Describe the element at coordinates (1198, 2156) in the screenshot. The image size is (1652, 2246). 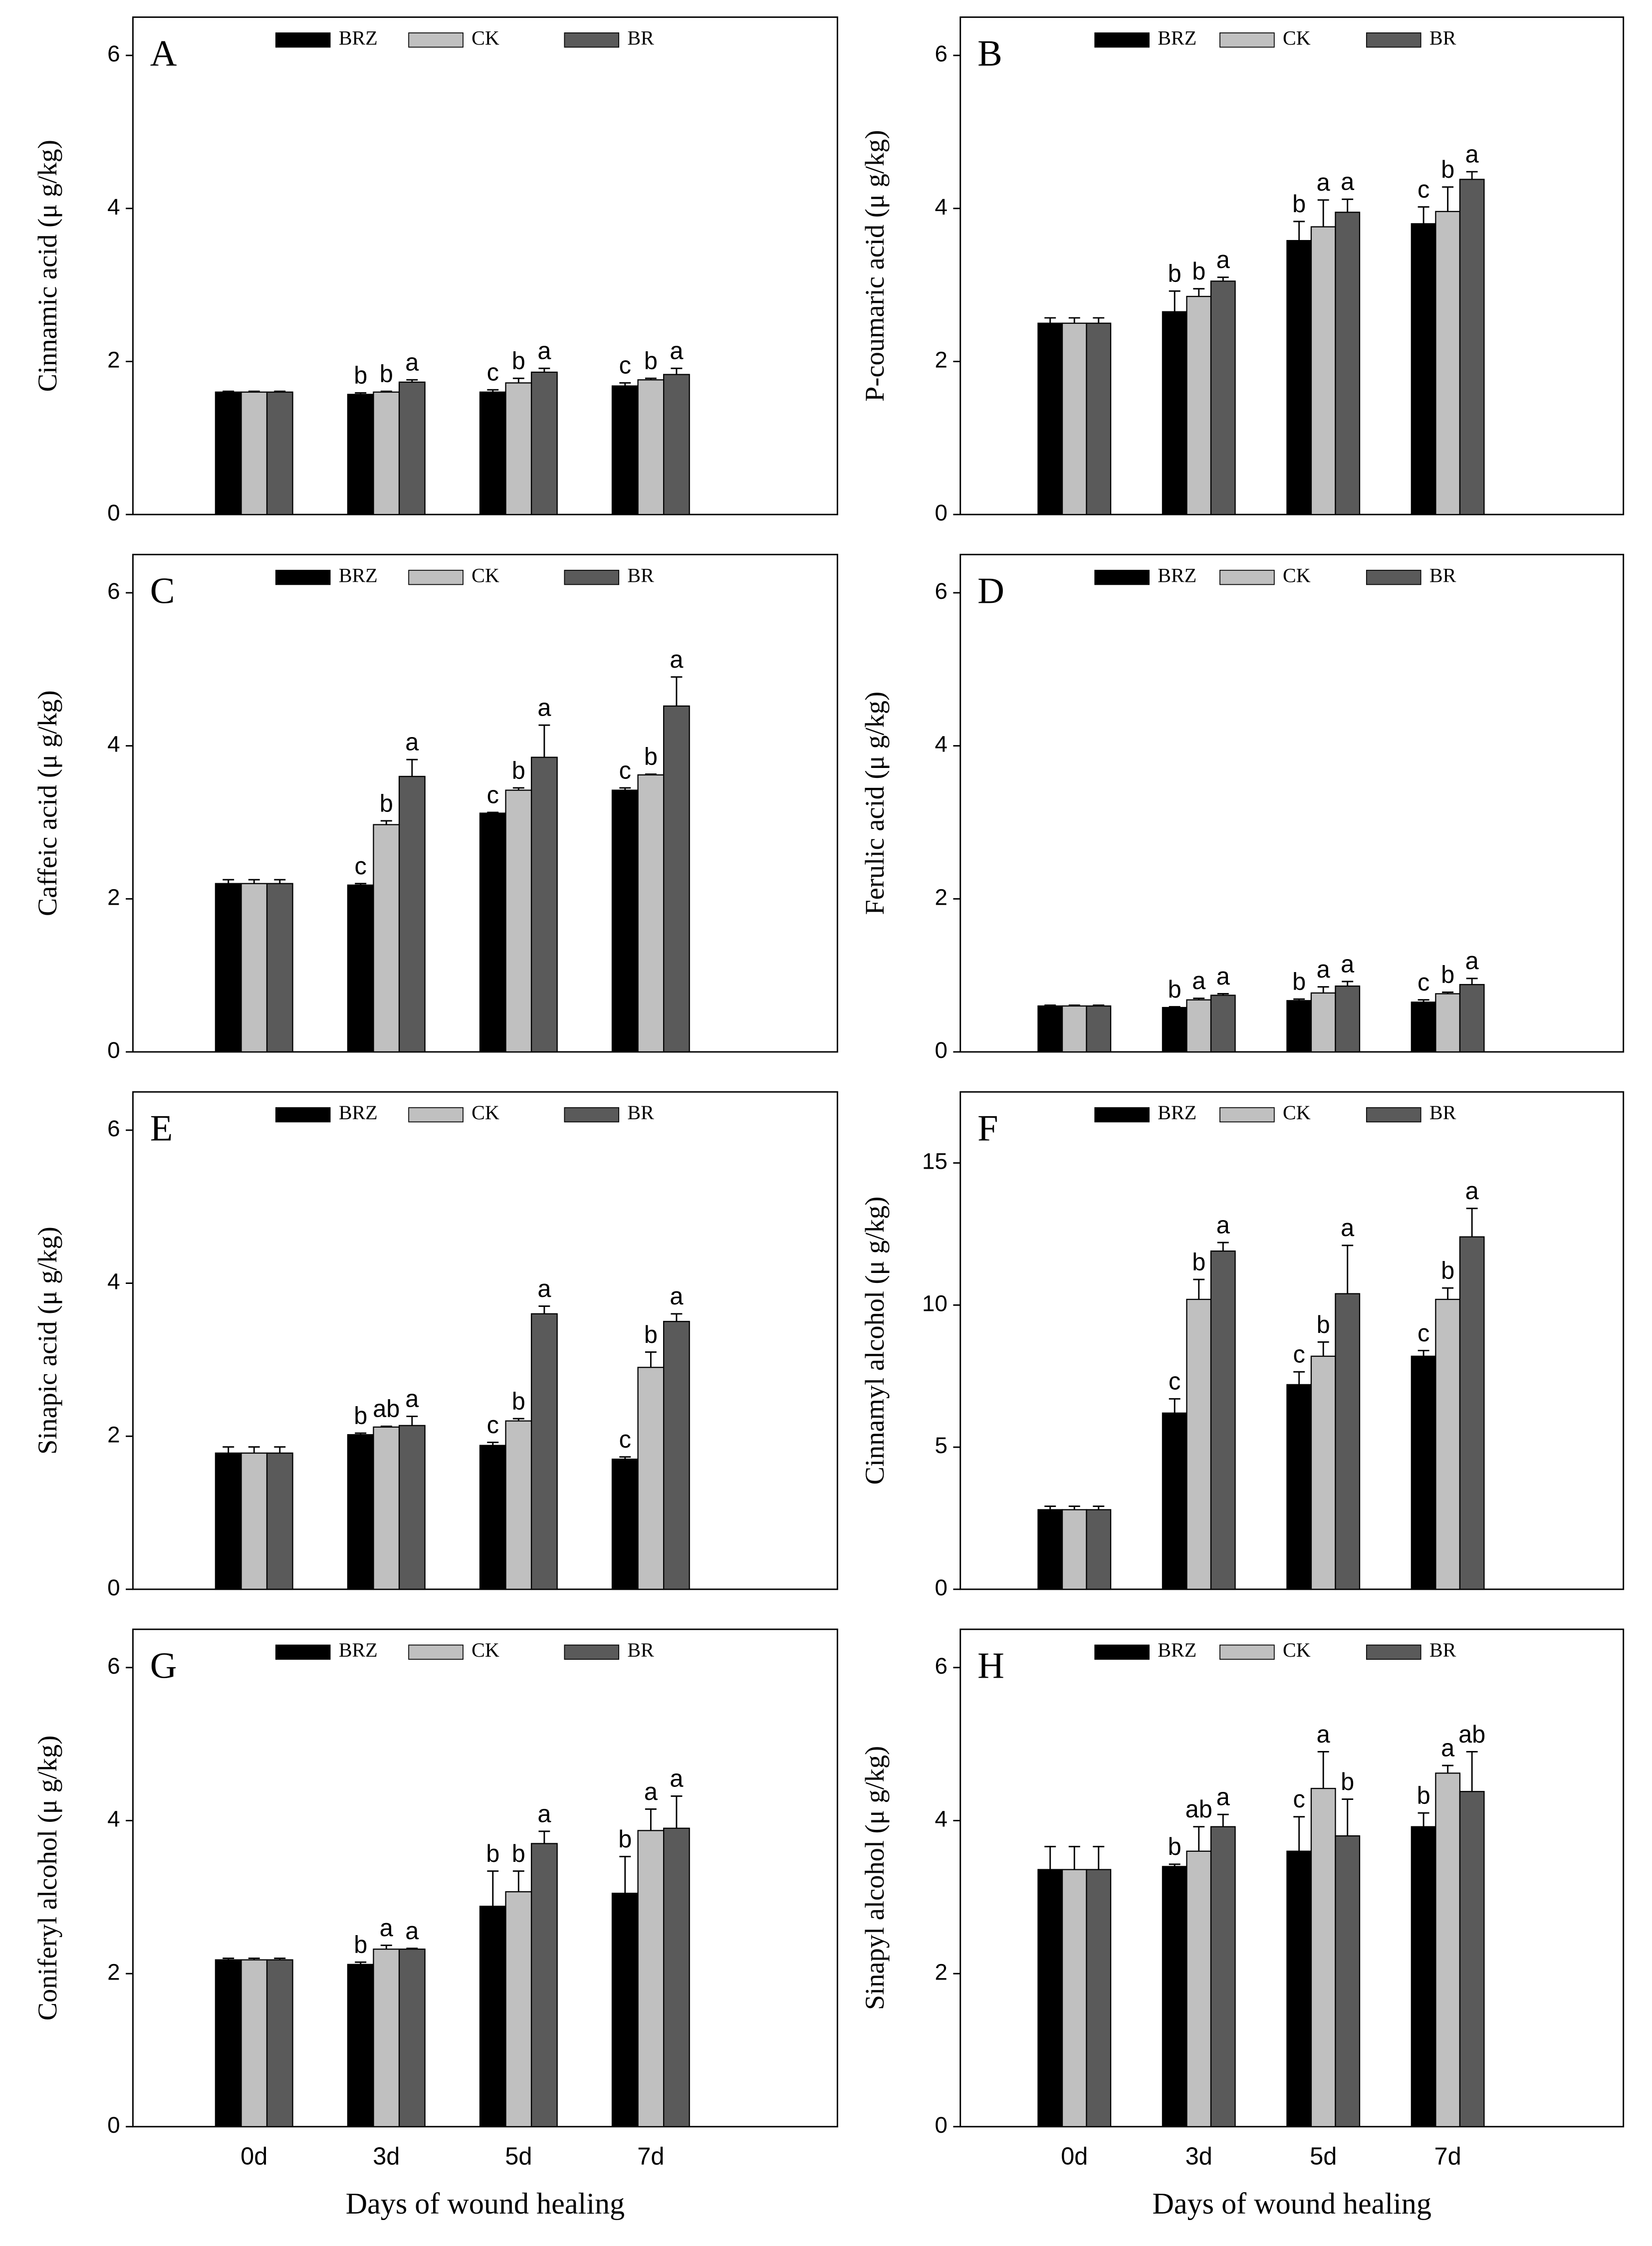
I see `x-tick-label: 3d` at that location.